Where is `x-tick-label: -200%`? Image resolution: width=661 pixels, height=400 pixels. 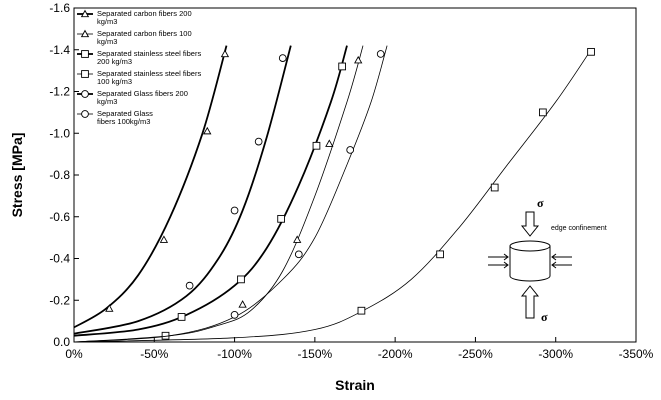 x-tick-label: -200% is located at coordinates (395, 354).